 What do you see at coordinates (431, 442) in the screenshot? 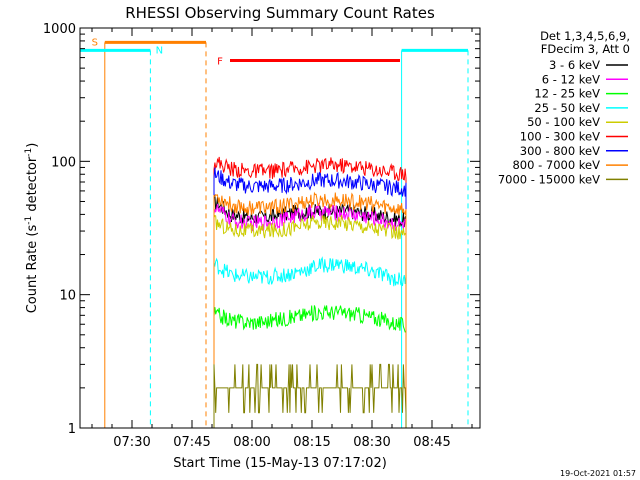
I see `x-tick-label: 08:45` at bounding box center [431, 442].